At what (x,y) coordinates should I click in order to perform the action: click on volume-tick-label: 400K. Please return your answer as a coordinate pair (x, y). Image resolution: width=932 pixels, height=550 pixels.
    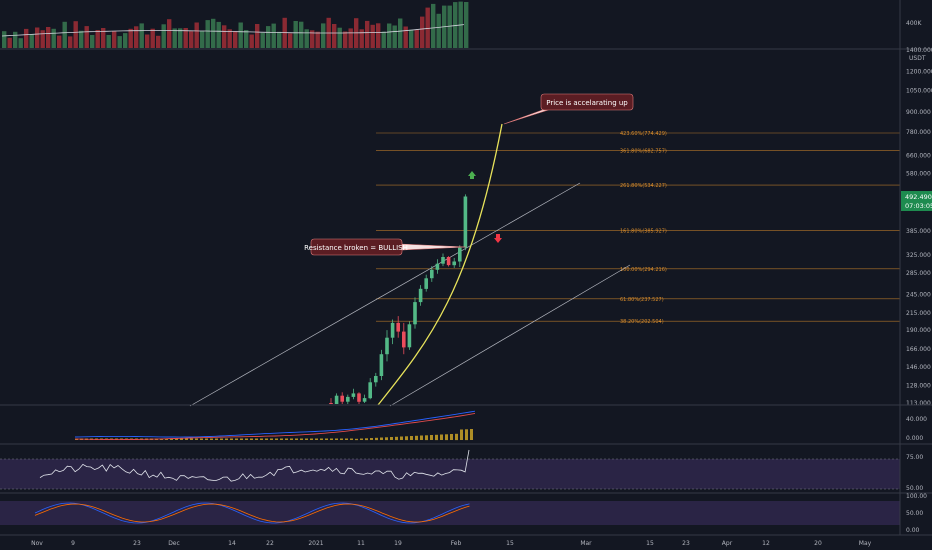
    Looking at the image, I should click on (914, 23).